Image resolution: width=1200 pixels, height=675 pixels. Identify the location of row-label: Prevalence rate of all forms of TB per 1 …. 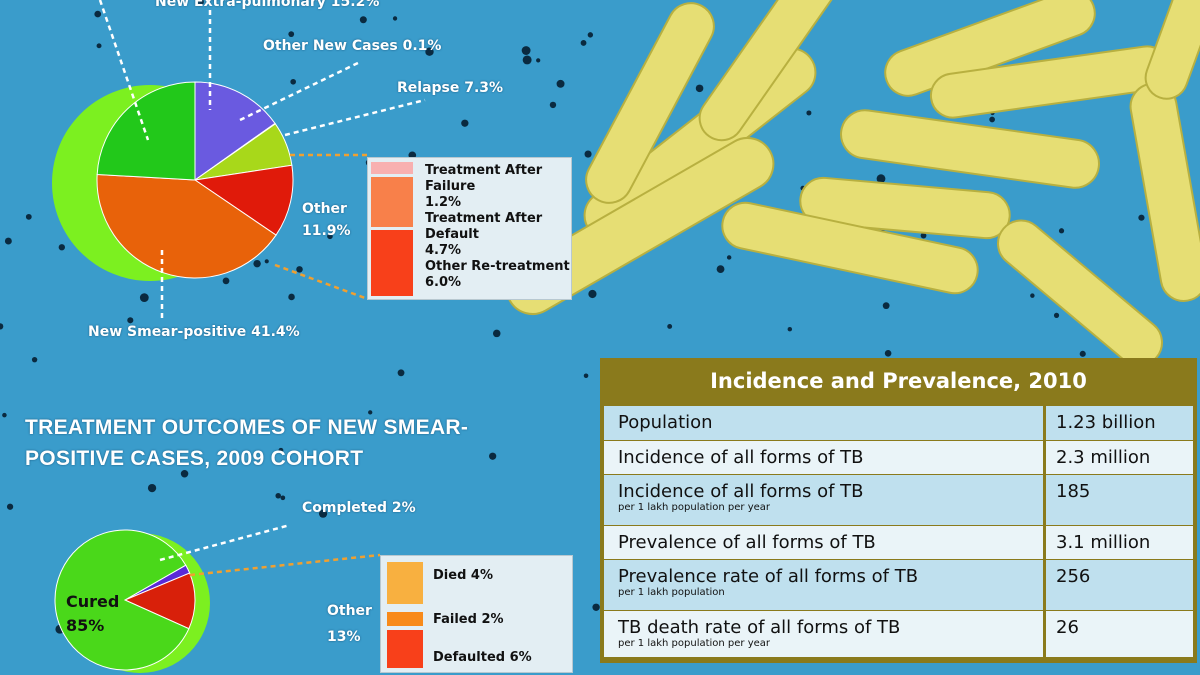
(823, 585).